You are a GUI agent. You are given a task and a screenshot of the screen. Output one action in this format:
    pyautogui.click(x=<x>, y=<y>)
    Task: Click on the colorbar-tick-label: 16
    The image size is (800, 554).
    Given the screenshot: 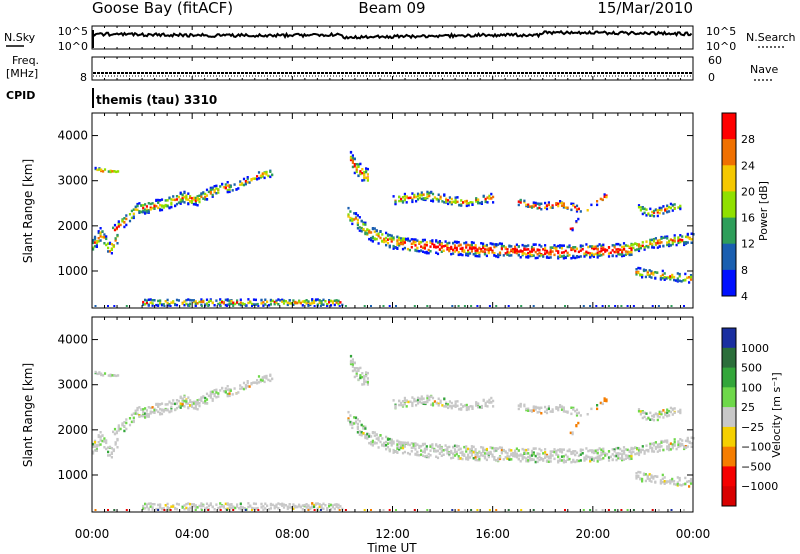 What is the action you would take?
    pyautogui.click(x=748, y=218)
    